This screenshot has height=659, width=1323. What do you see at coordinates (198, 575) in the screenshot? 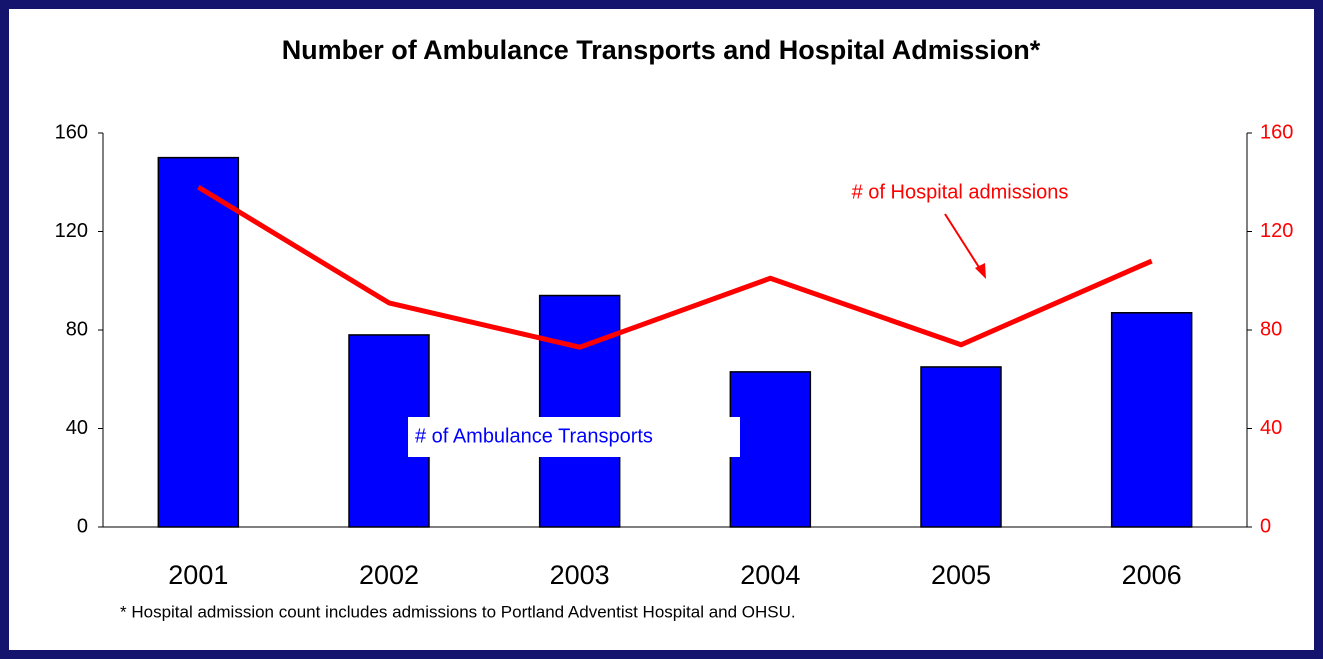
I see `x-tick-label: 2001` at bounding box center [198, 575].